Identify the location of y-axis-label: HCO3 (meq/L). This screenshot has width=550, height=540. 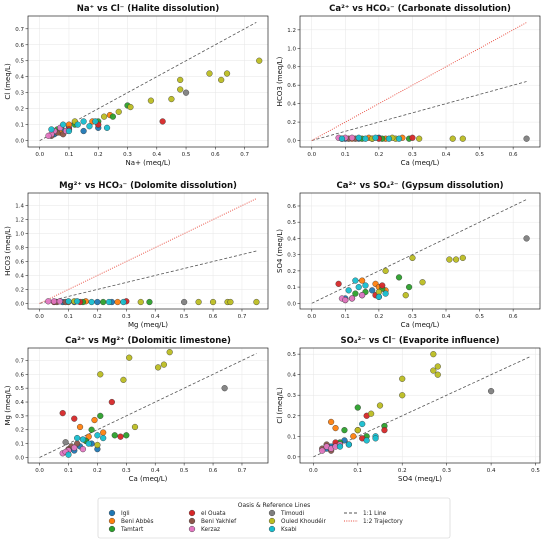
(8, 251).